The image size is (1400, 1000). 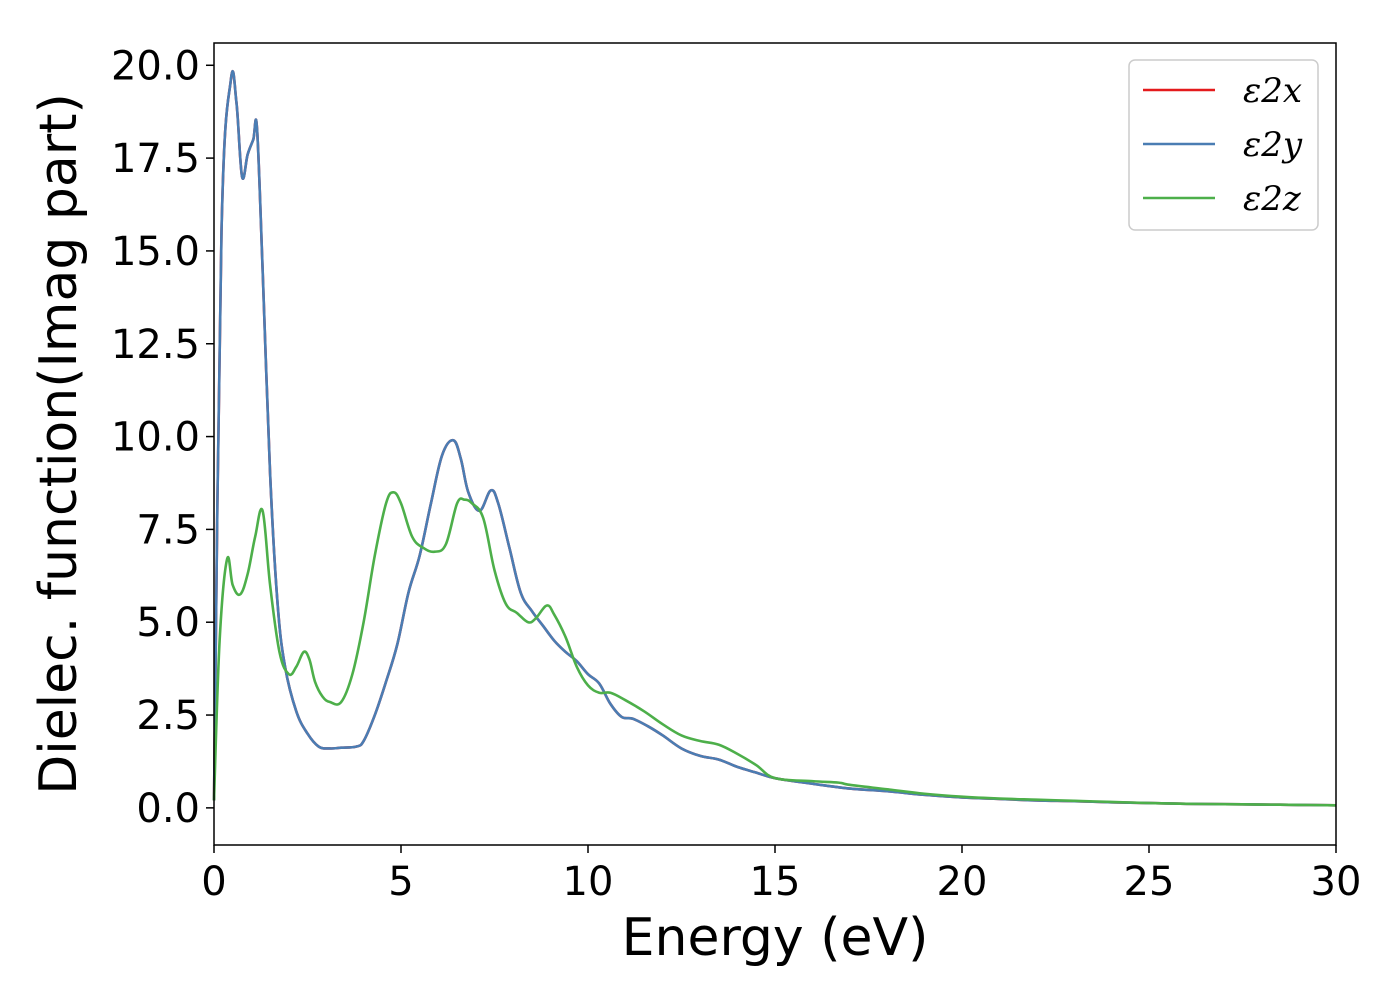 What do you see at coordinates (775, 938) in the screenshot?
I see `x-axis-title: Energy (eV)` at bounding box center [775, 938].